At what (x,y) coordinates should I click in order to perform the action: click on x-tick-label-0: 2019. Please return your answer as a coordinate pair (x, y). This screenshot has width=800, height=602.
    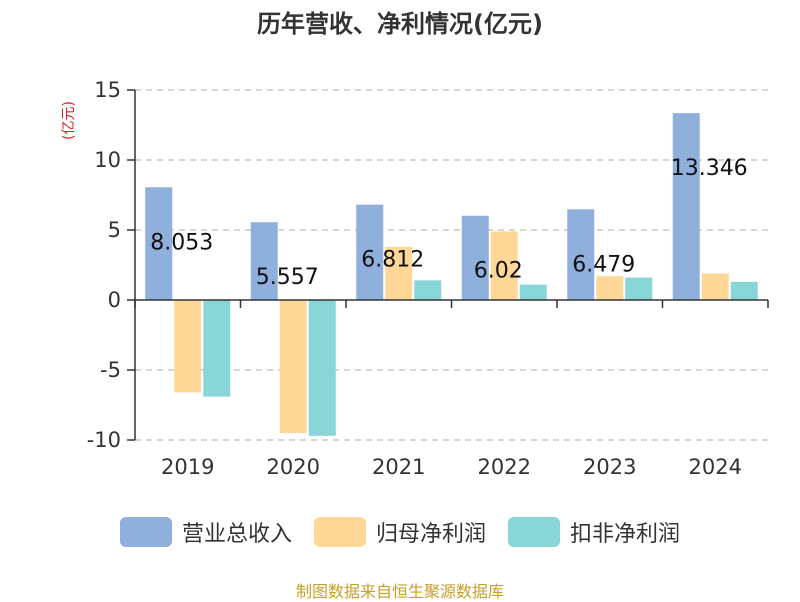
    Looking at the image, I should click on (187, 467).